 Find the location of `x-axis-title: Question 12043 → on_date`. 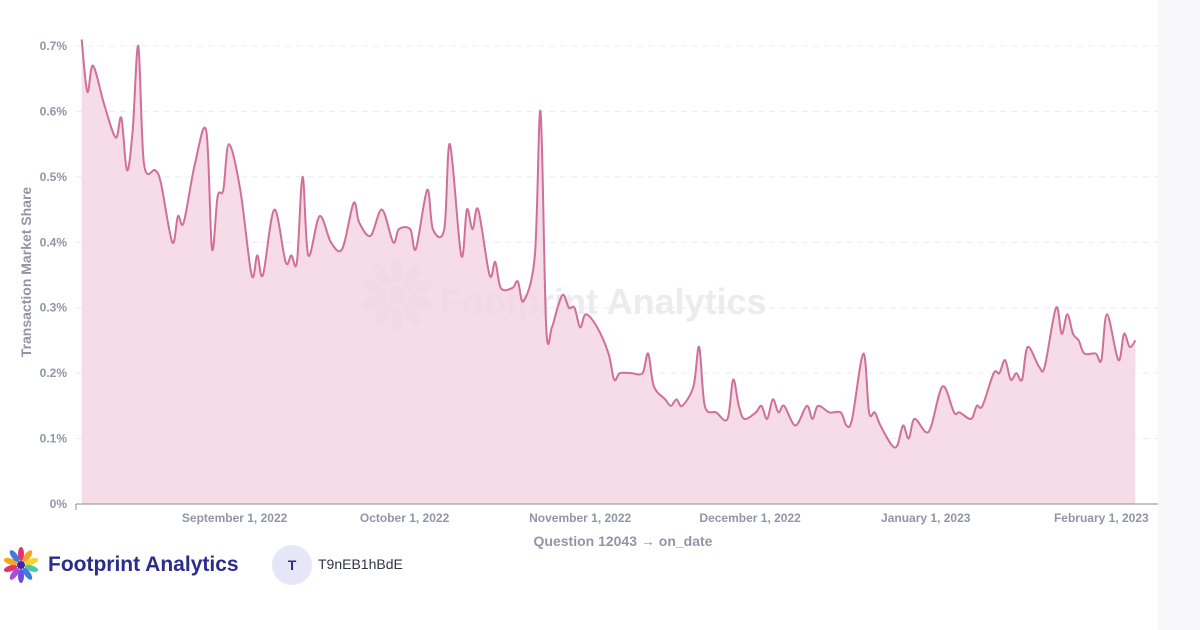

x-axis-title: Question 12043 → on_date is located at coordinates (623, 541).